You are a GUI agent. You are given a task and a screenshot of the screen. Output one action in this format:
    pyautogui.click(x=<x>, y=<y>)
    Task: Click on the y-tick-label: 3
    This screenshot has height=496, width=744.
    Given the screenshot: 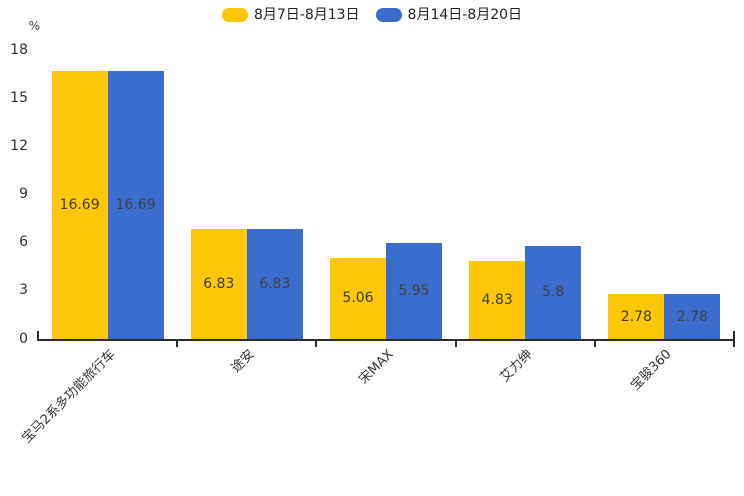 What is the action you would take?
    pyautogui.click(x=23, y=290)
    